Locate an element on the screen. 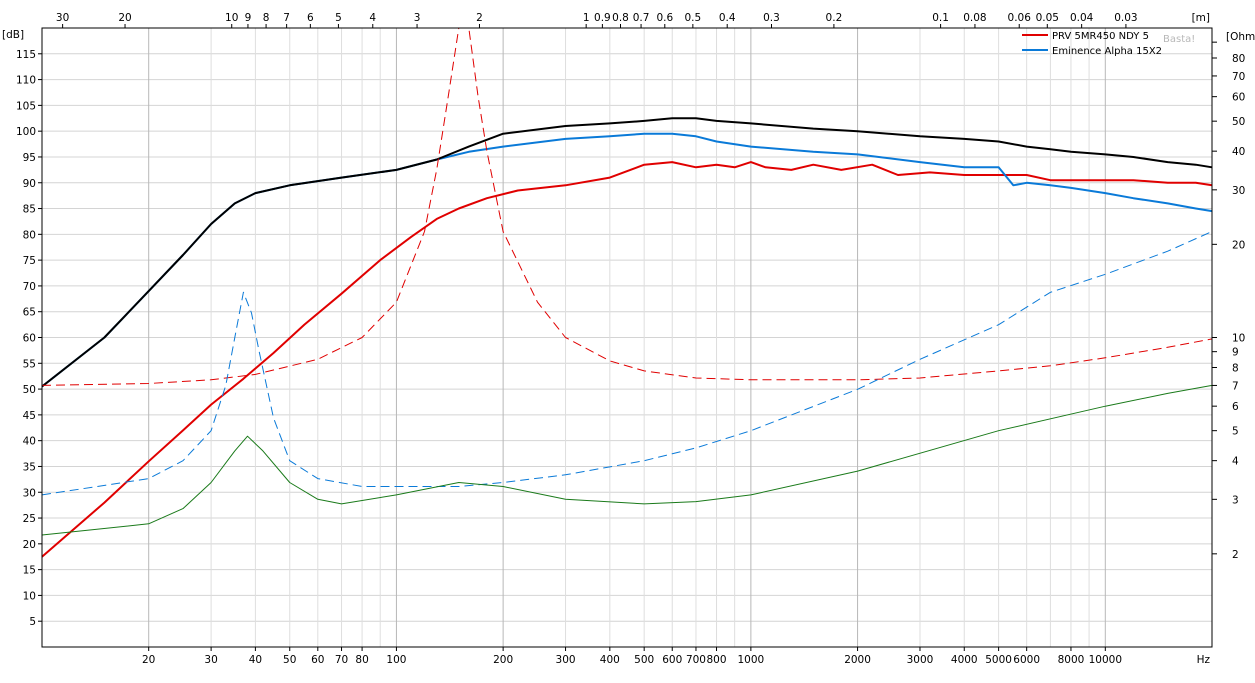 The image size is (1255, 683). y-tick-label: 50 is located at coordinates (29, 390).